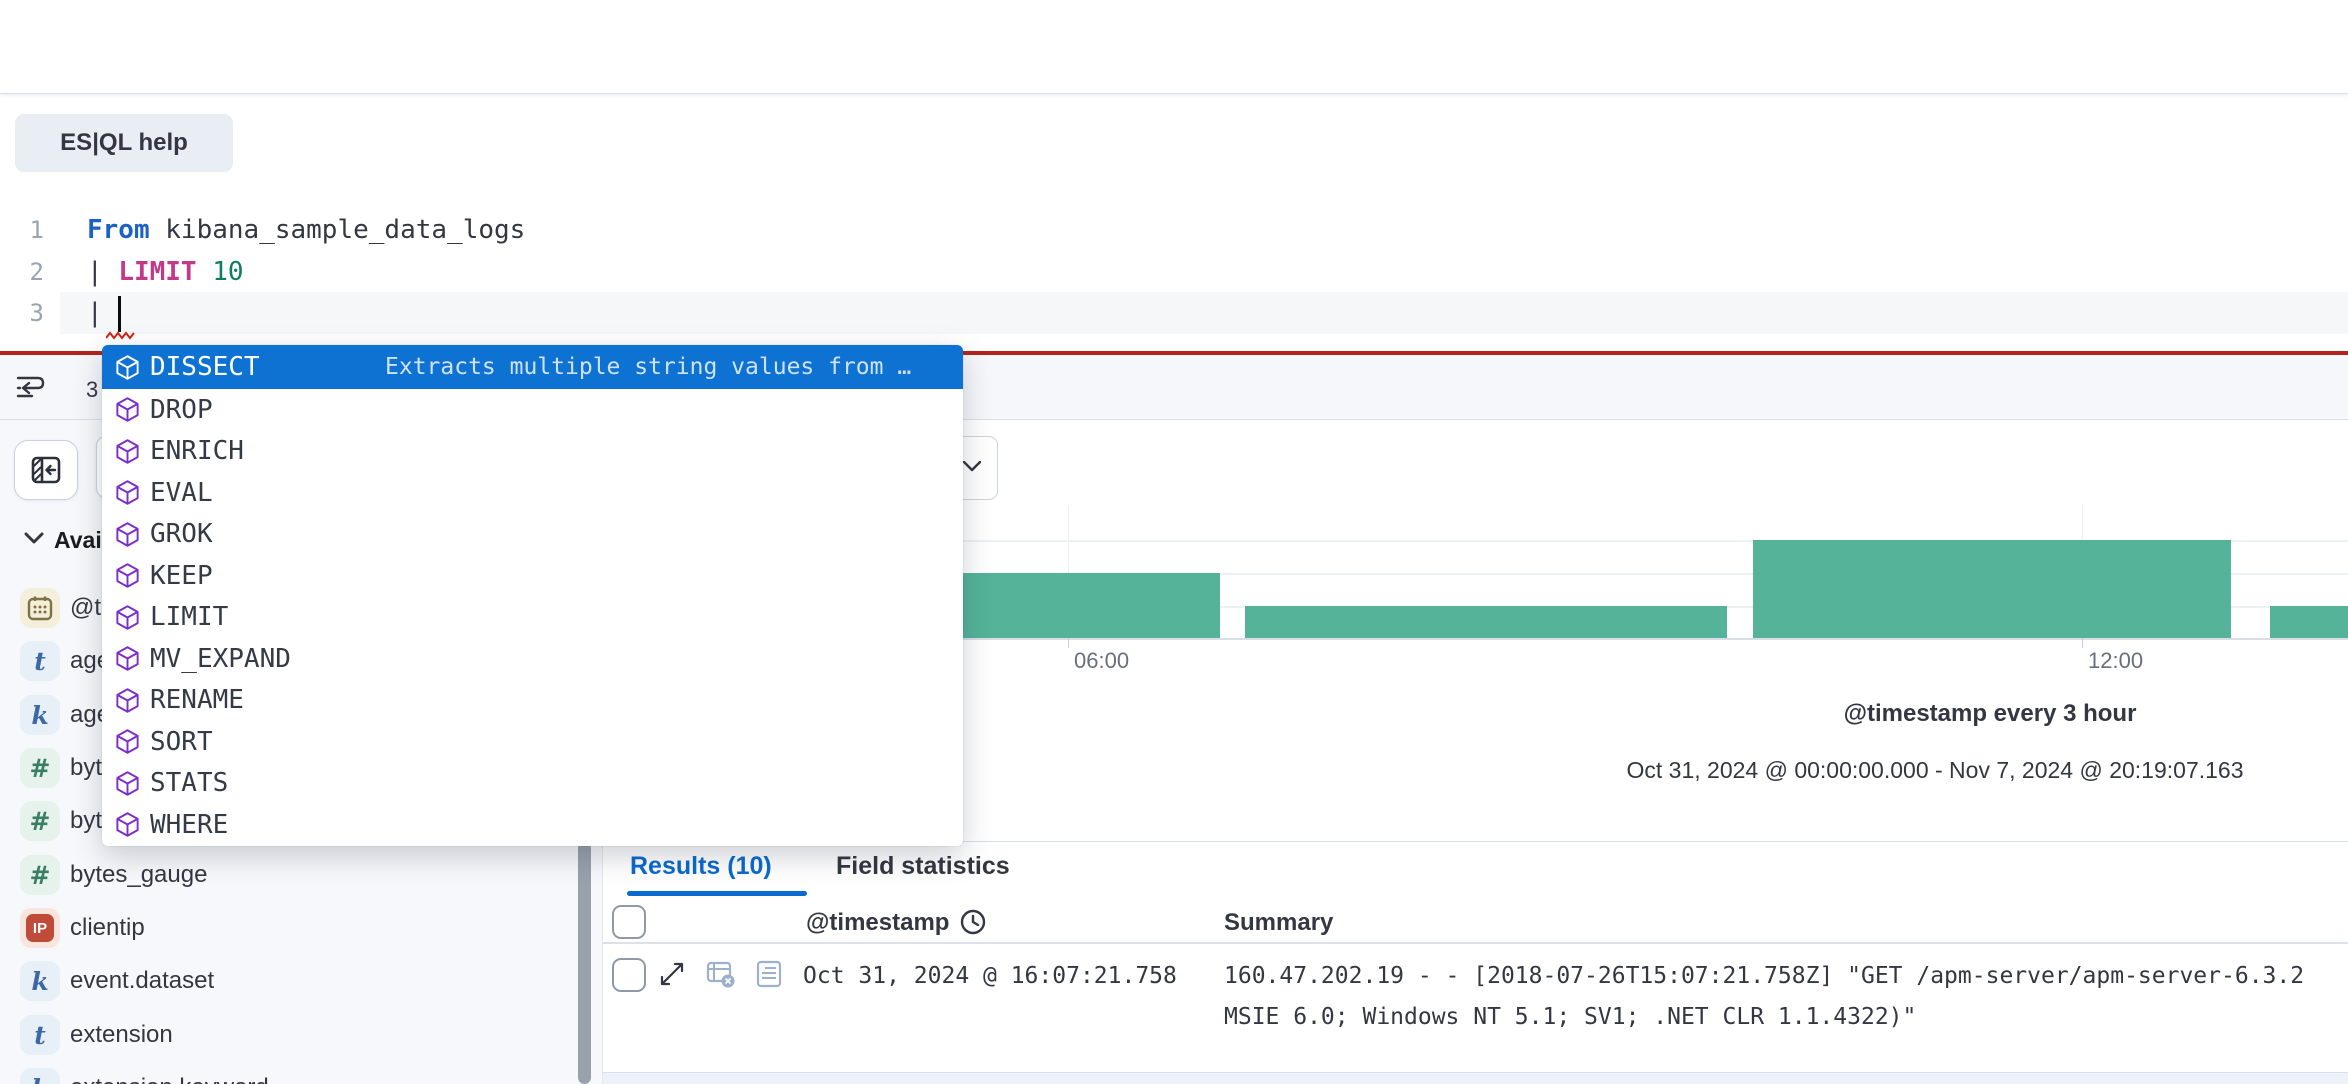 This screenshot has height=1084, width=2348. Describe the element at coordinates (139, 874) in the screenshot. I see `field-item: bytes_gauge` at that location.